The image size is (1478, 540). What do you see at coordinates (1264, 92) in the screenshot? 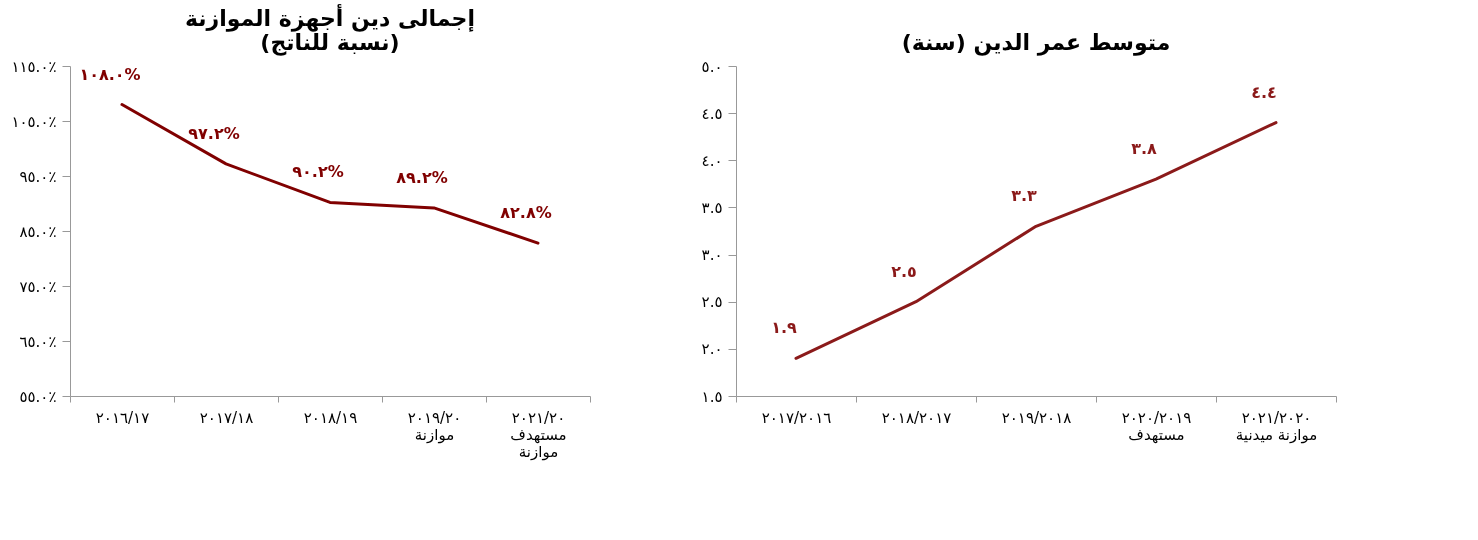
I see `data-label: ٤.٤` at bounding box center [1264, 92].